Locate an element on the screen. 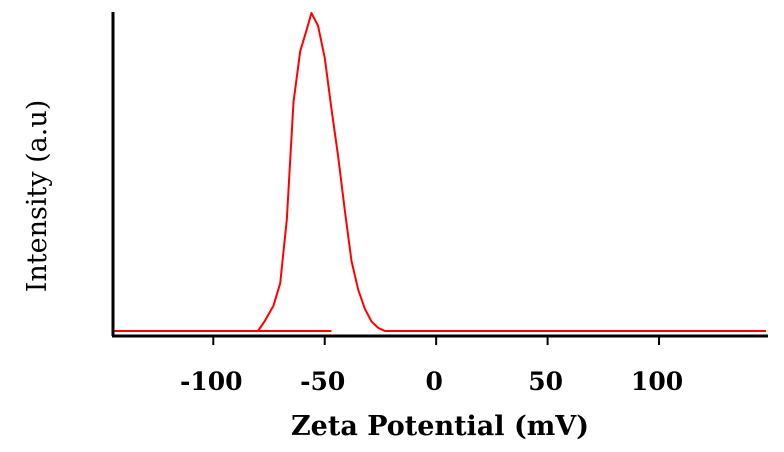  y-axis-title: Intensity (a.u) is located at coordinates (37, 196).